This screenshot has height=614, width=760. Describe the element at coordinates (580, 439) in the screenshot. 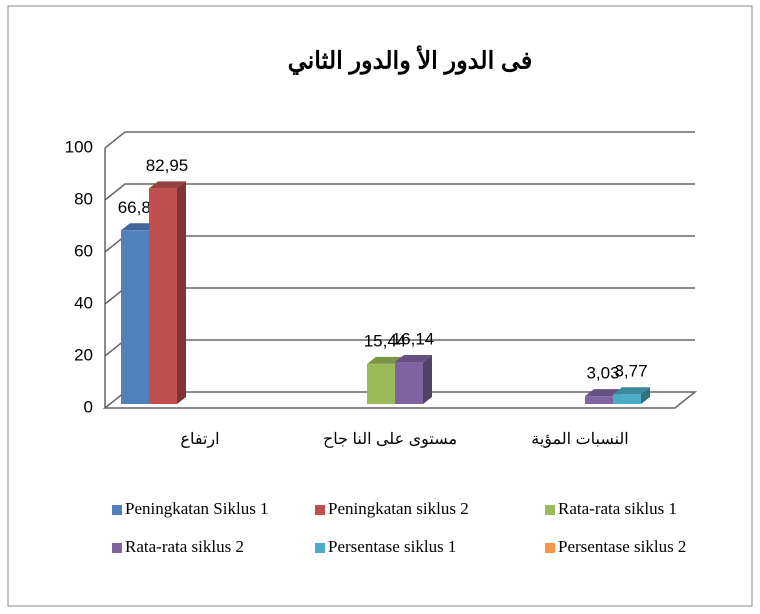

I see `x-tick-label: النسبات المؤية` at that location.